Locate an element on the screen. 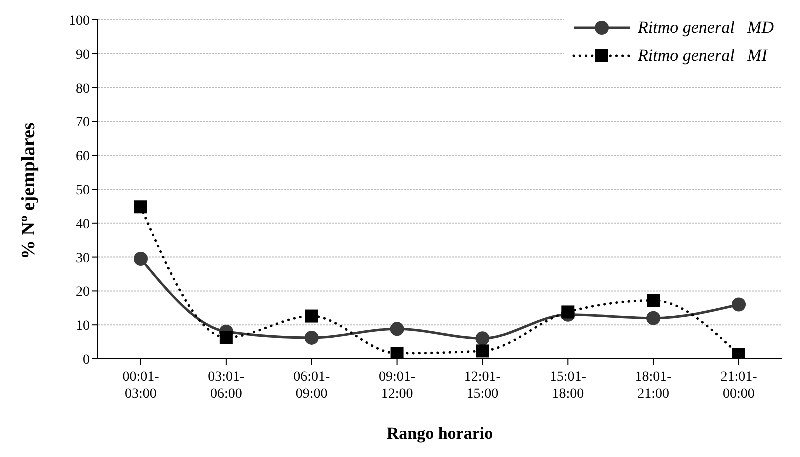 This screenshot has height=457, width=800. y-tick-label: 50 is located at coordinates (83, 190).